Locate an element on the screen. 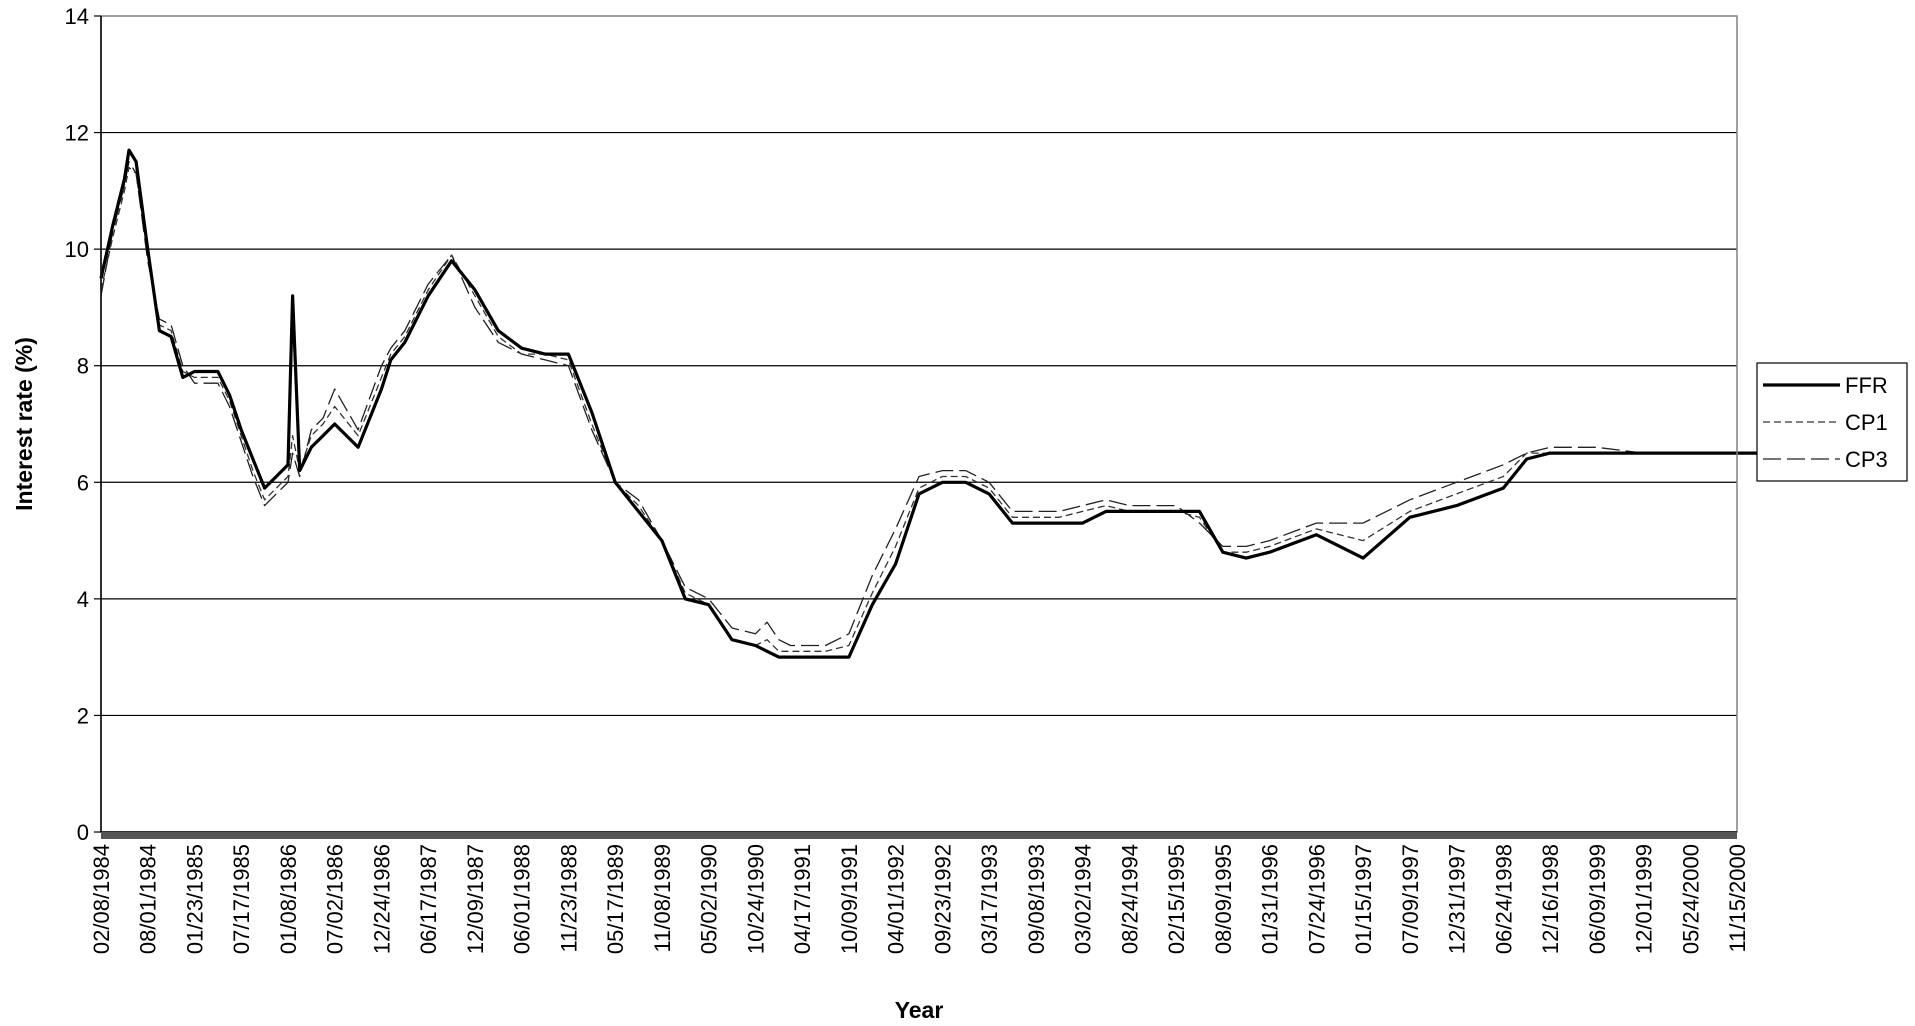 Image resolution: width=1915 pixels, height=1026 pixels. x-tick-label: 01/15/1997 is located at coordinates (1363, 899).